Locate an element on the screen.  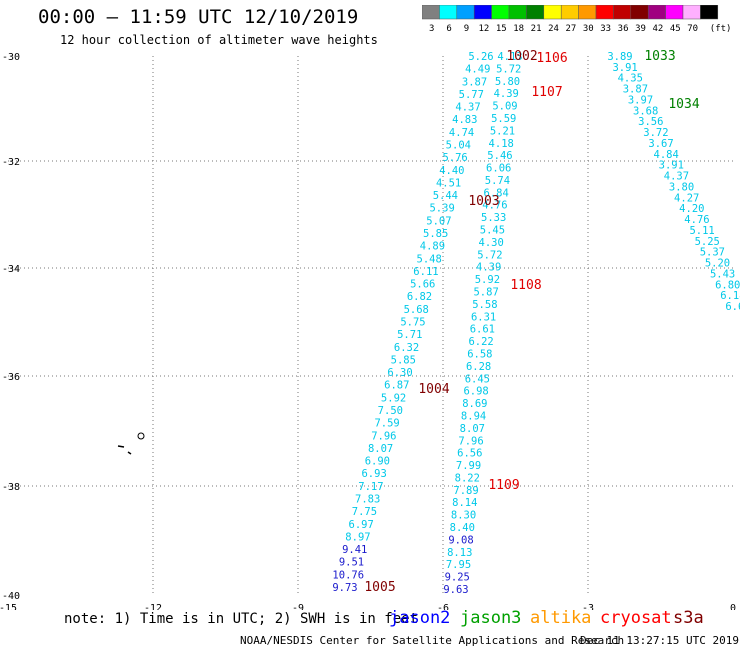
swh-value: 5.07 is located at coordinates (438, 221).